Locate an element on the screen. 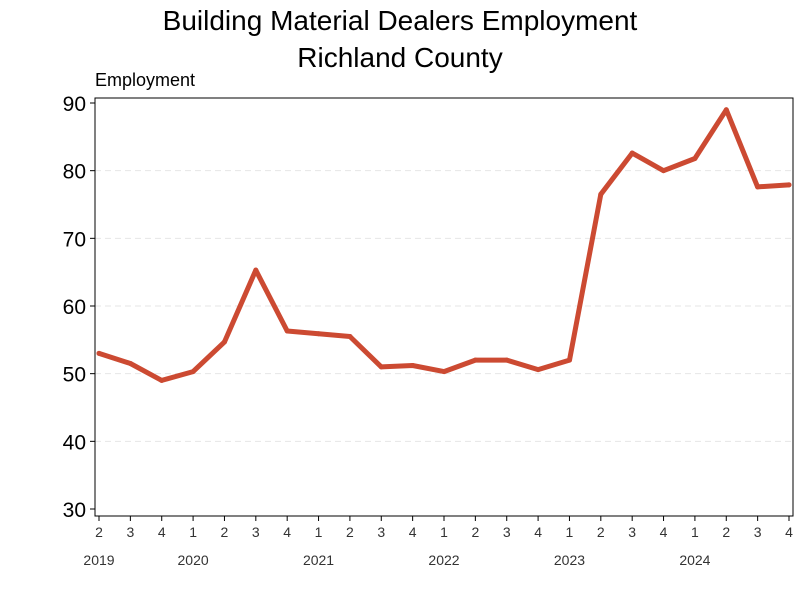 Image resolution: width=800 pixels, height=600 pixels. y-tick-label: 80 is located at coordinates (74, 172).